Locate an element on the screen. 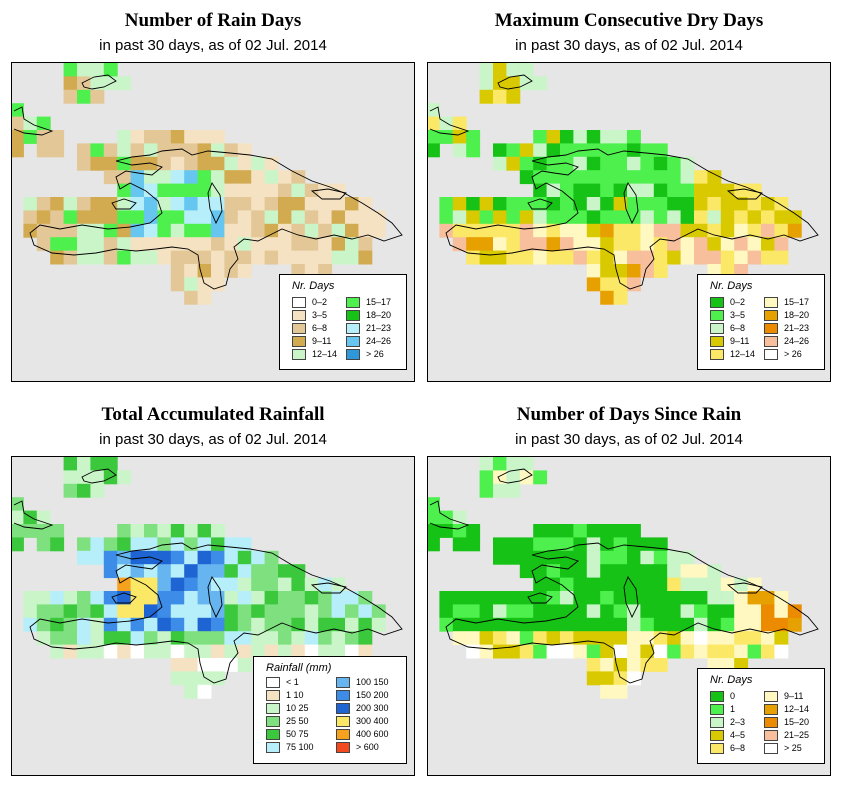  legend-label: > 25 is located at coordinates (793, 748).